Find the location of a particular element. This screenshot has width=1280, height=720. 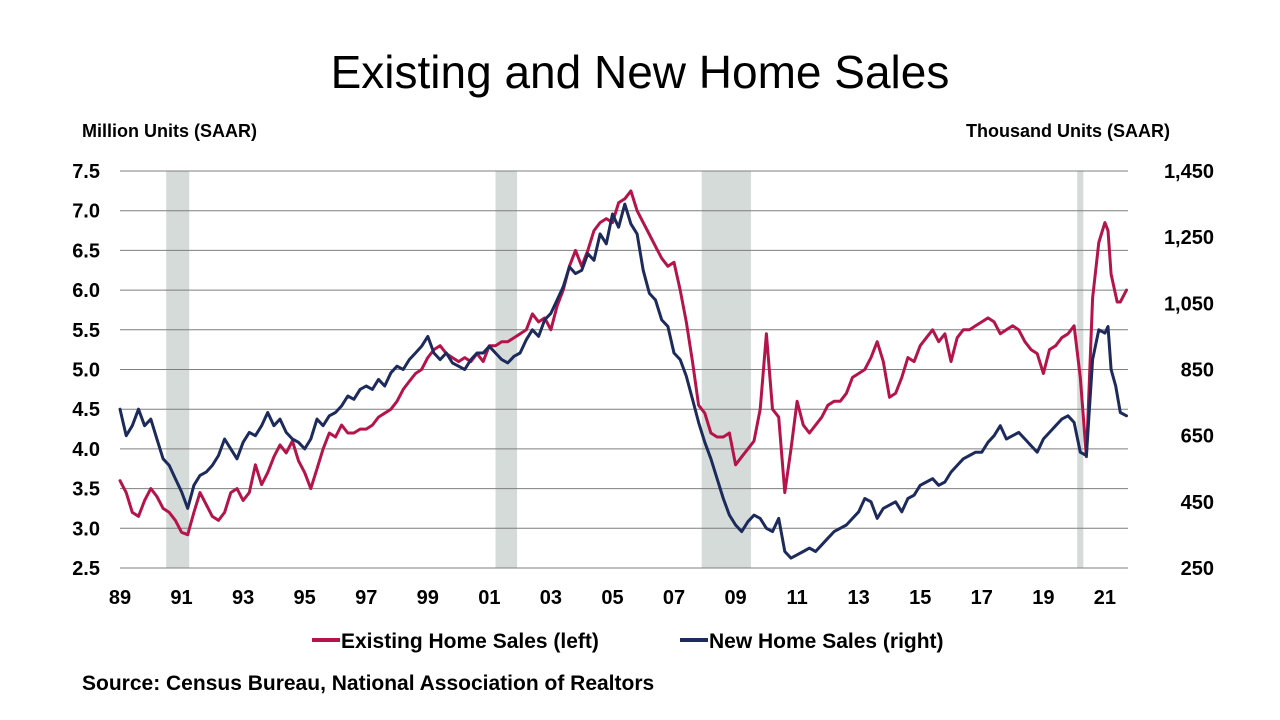

left-tick-label-9: 7.0 is located at coordinates (86, 212).